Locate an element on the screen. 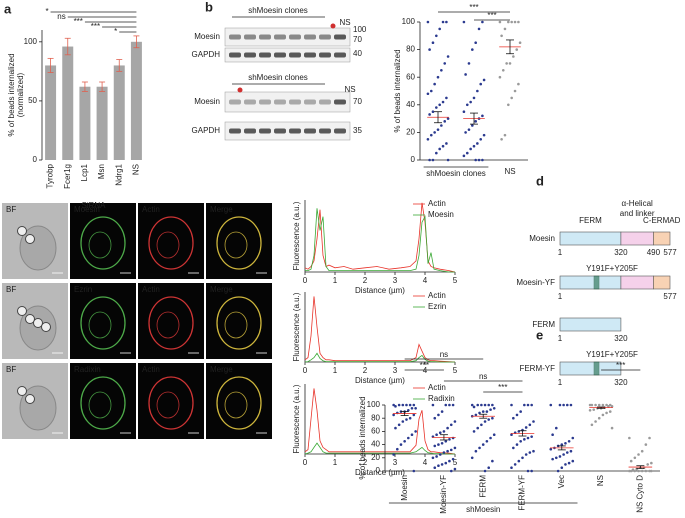 This screenshot has height=518, width=685. blot-ns-label: NS is located at coordinates (344, 22).